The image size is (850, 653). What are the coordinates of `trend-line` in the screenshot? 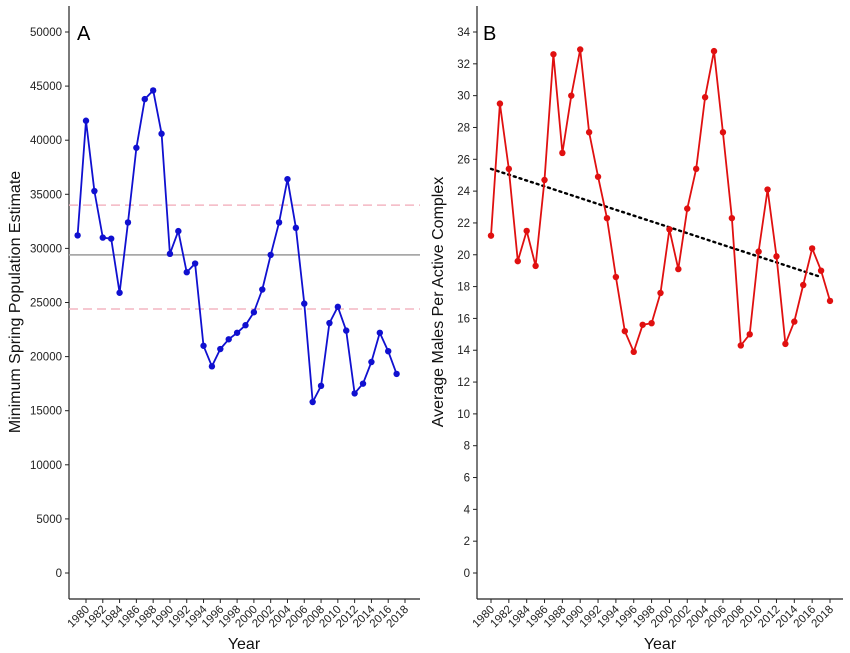 It's located at (656, 223).